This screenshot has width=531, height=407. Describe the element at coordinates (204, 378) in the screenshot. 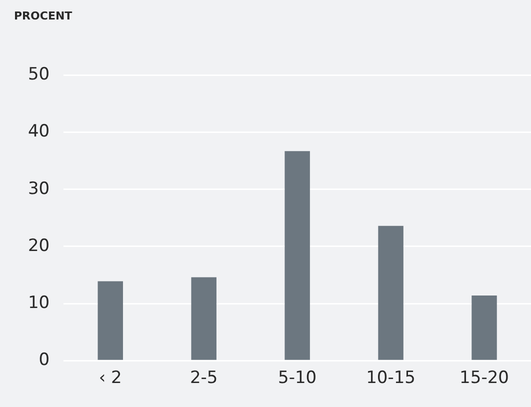

I see `x-tick-label: 2-5` at that location.